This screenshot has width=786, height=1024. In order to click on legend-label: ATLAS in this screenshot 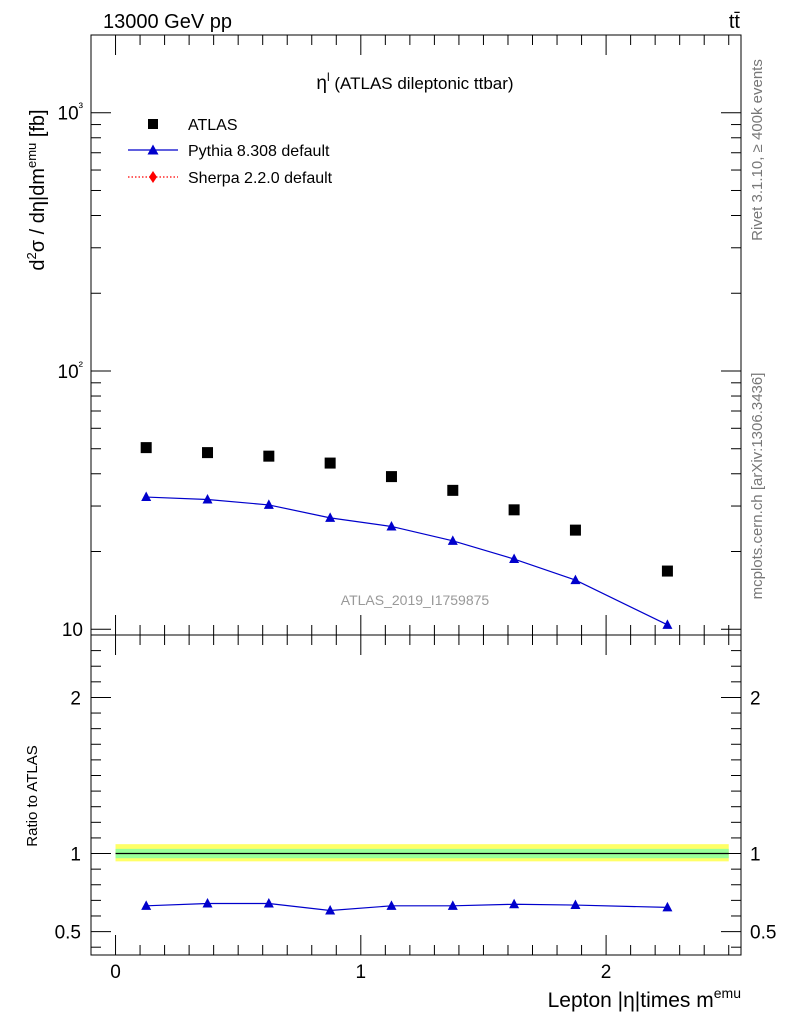, I will do `click(213, 125)`.